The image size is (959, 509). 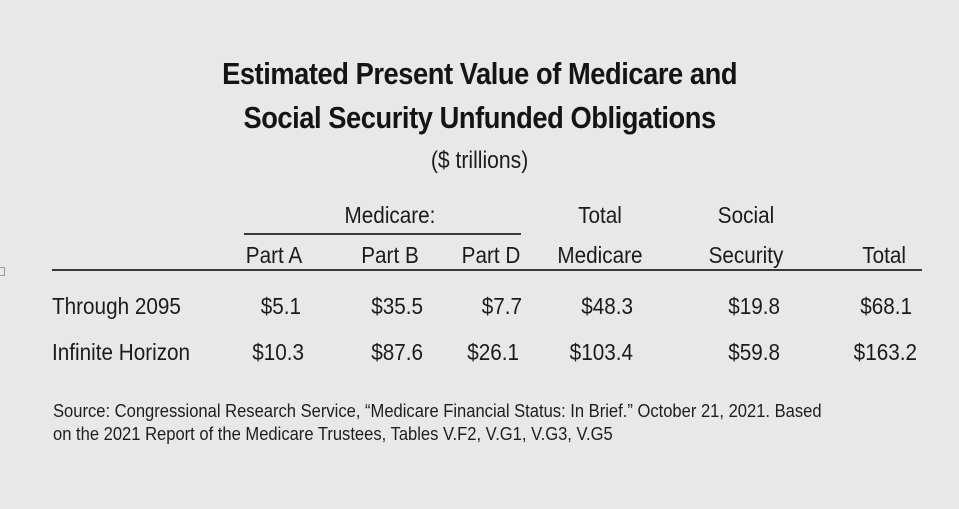 What do you see at coordinates (280, 306) in the screenshot?
I see `cell-part-a: $5.1` at bounding box center [280, 306].